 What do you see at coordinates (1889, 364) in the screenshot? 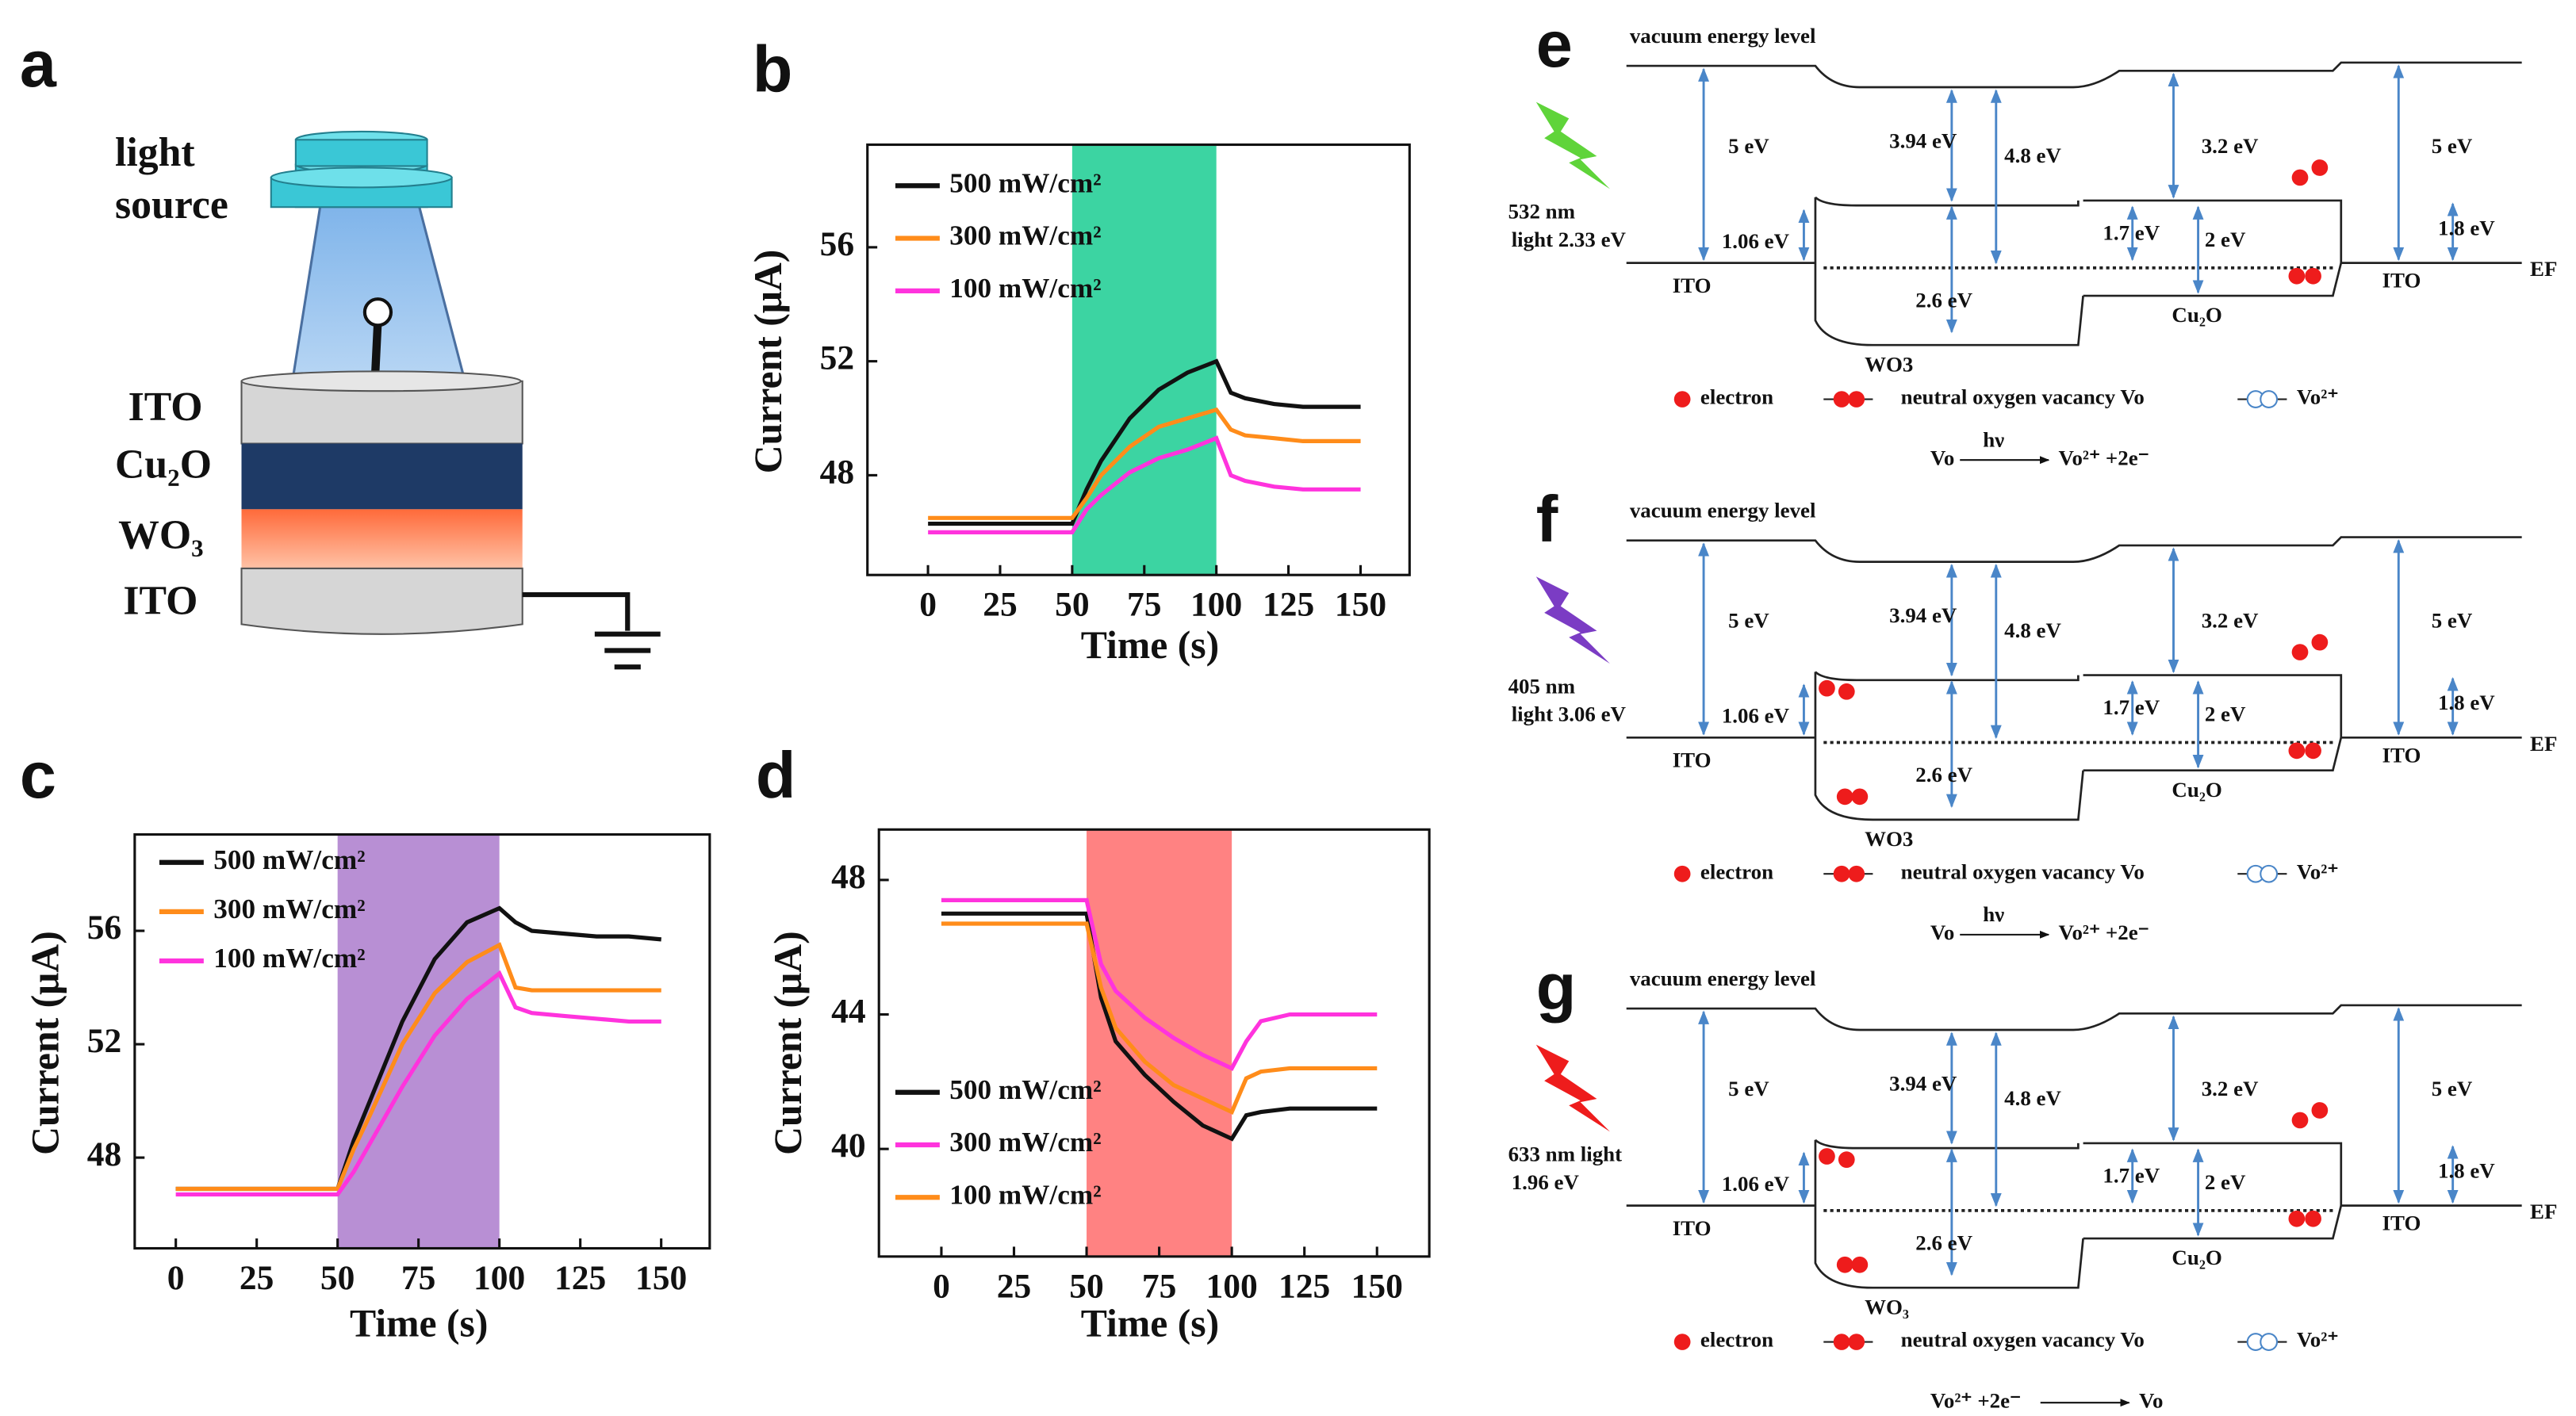
I see `diagram-text: WO3` at bounding box center [1889, 364].